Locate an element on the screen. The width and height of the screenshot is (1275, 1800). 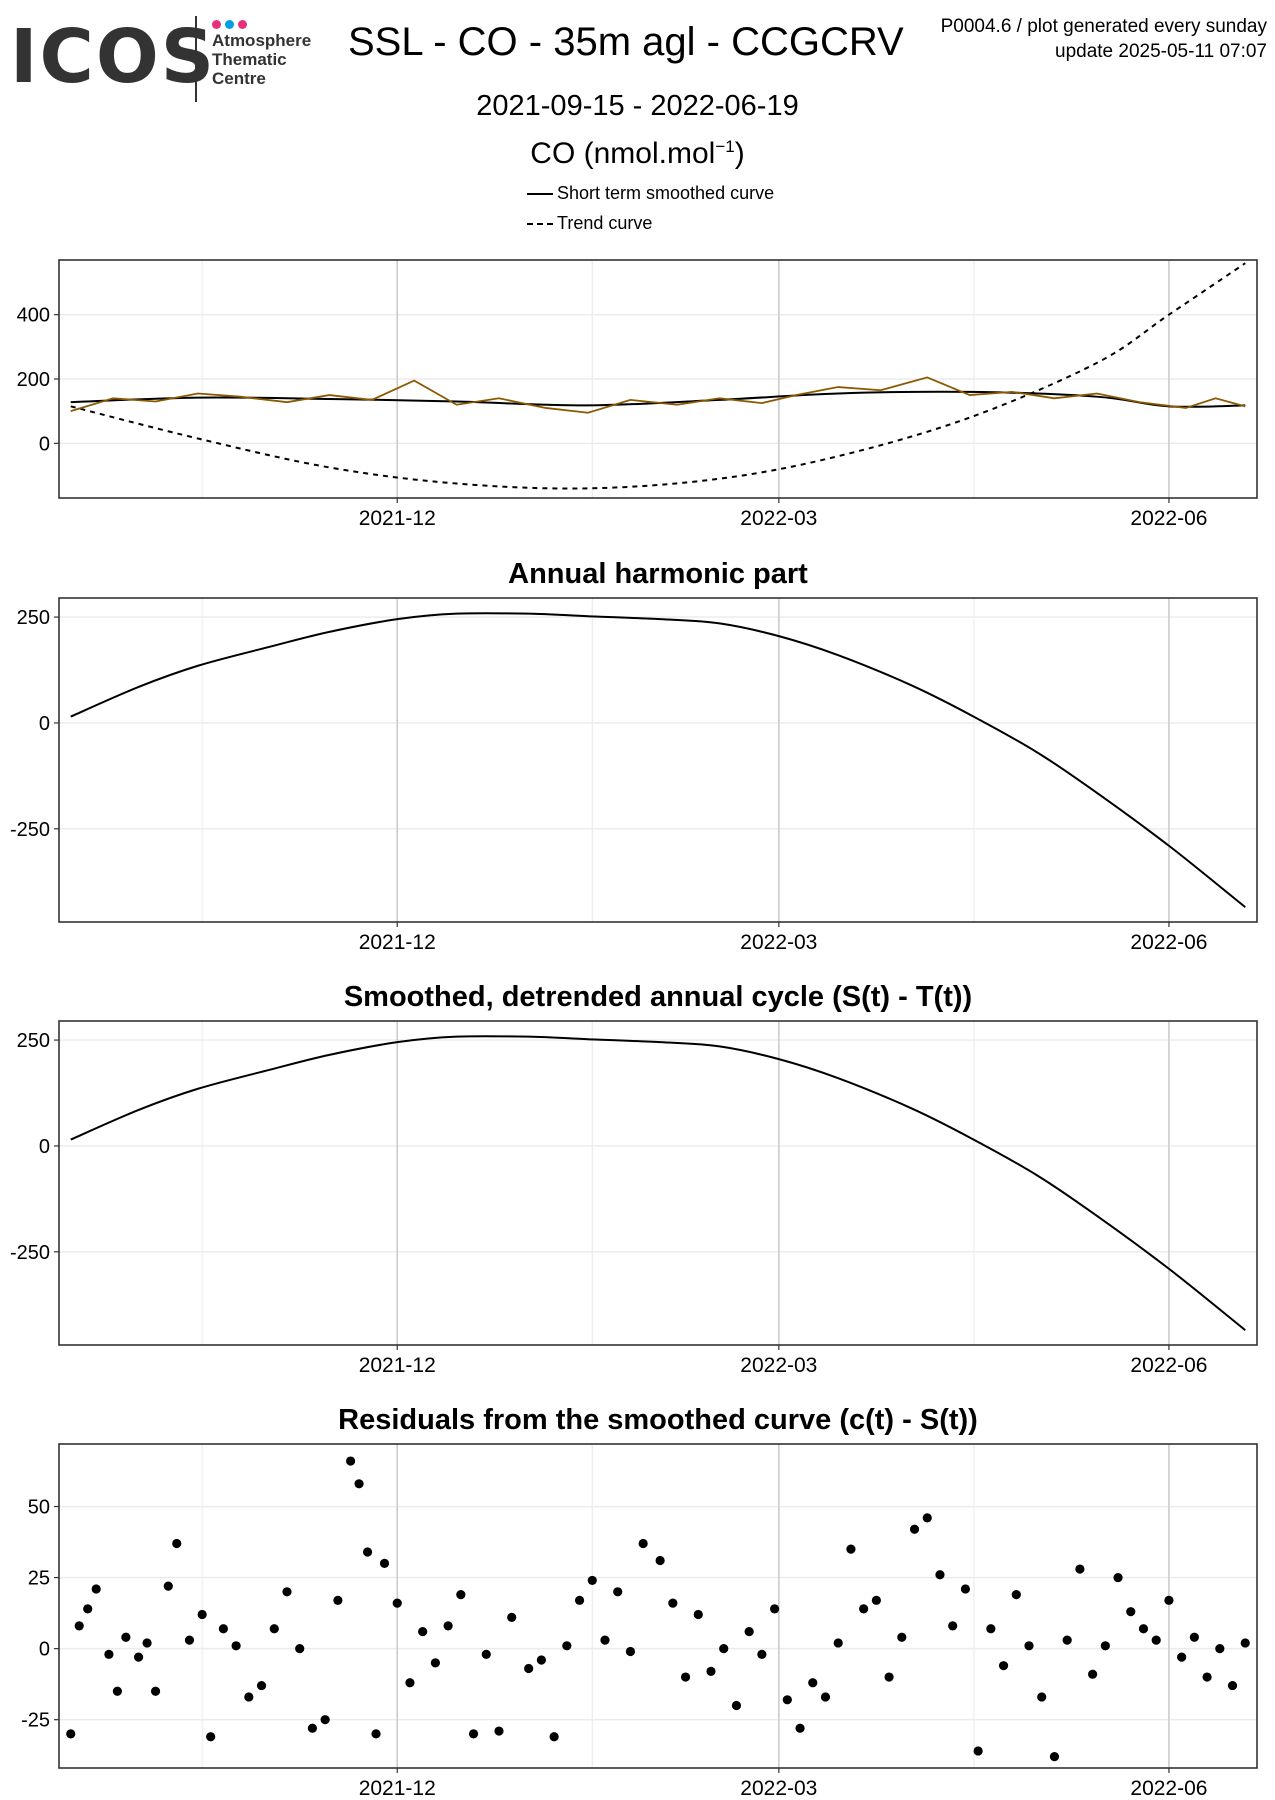
page-title: SSL - CO - 35m agl - CCGCRV is located at coordinates (626, 42).